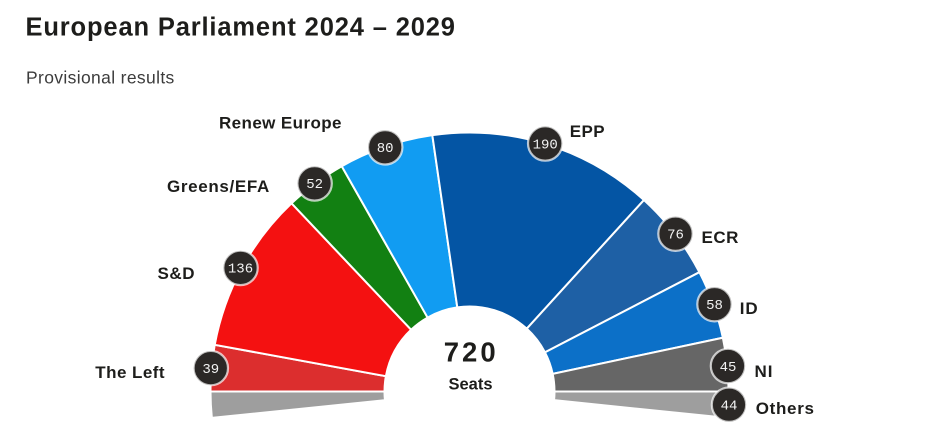 This screenshot has width=940, height=446. What do you see at coordinates (177, 273) in the screenshot?
I see `svg-text: S&D` at bounding box center [177, 273].